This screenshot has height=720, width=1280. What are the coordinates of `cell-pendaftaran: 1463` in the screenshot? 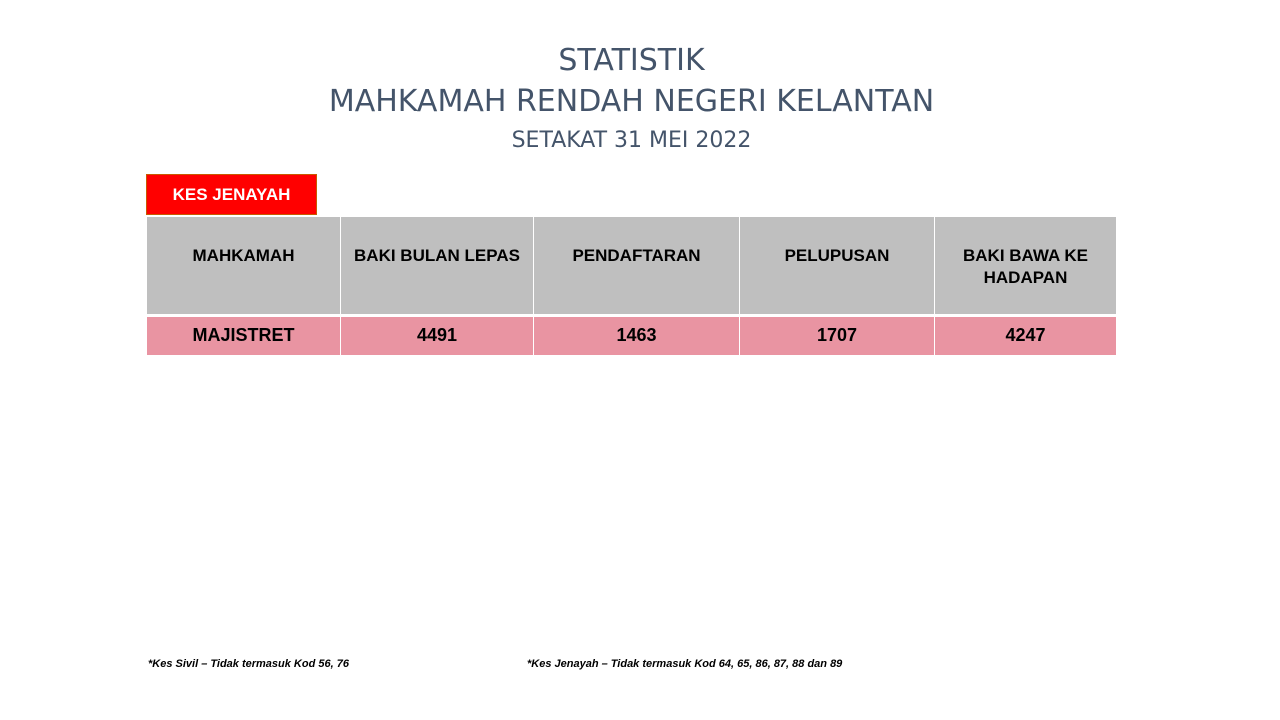 It's located at (636, 335).